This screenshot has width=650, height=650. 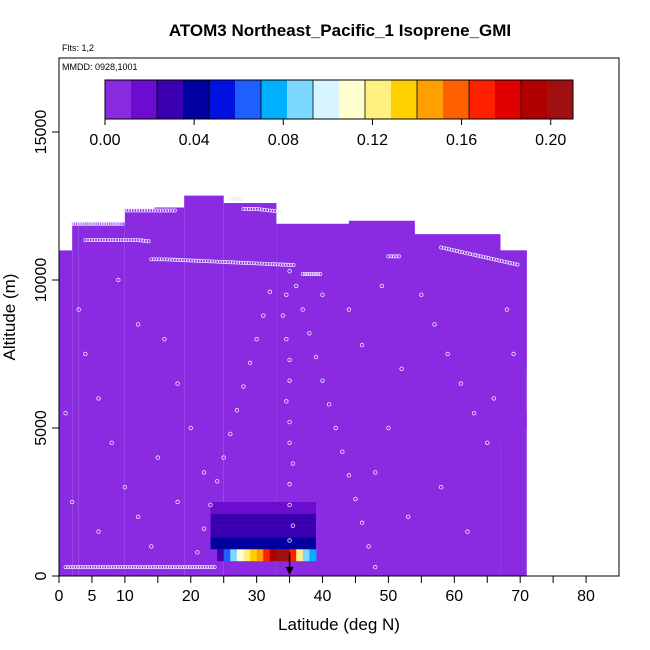 I want to click on colorbar: 0.00 0.04 0.08 0.12 0.16 0.20, so click(x=331, y=114).